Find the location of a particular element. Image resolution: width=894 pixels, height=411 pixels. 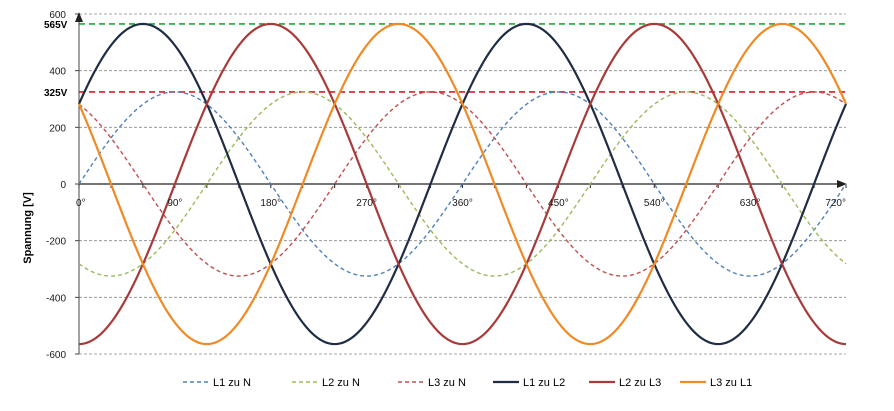

x-tick-label: 90° is located at coordinates (174, 203).